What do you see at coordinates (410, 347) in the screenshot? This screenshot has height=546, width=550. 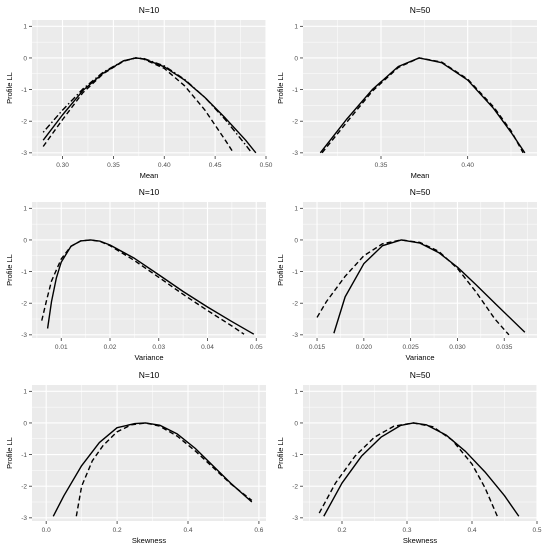 I see `x-tick-label: 0.025` at bounding box center [410, 347].